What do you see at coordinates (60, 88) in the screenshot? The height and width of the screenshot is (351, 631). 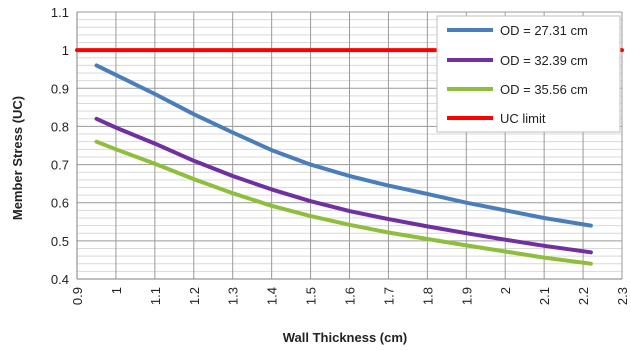 I see `y-tick-label: 0.9` at bounding box center [60, 88].